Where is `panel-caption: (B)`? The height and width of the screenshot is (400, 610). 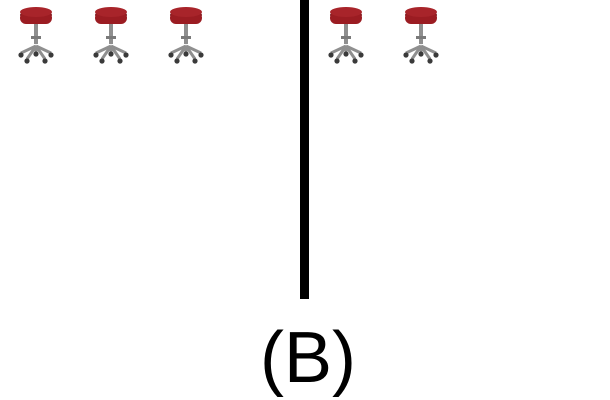
panel-caption: (B) is located at coordinates (308, 358).